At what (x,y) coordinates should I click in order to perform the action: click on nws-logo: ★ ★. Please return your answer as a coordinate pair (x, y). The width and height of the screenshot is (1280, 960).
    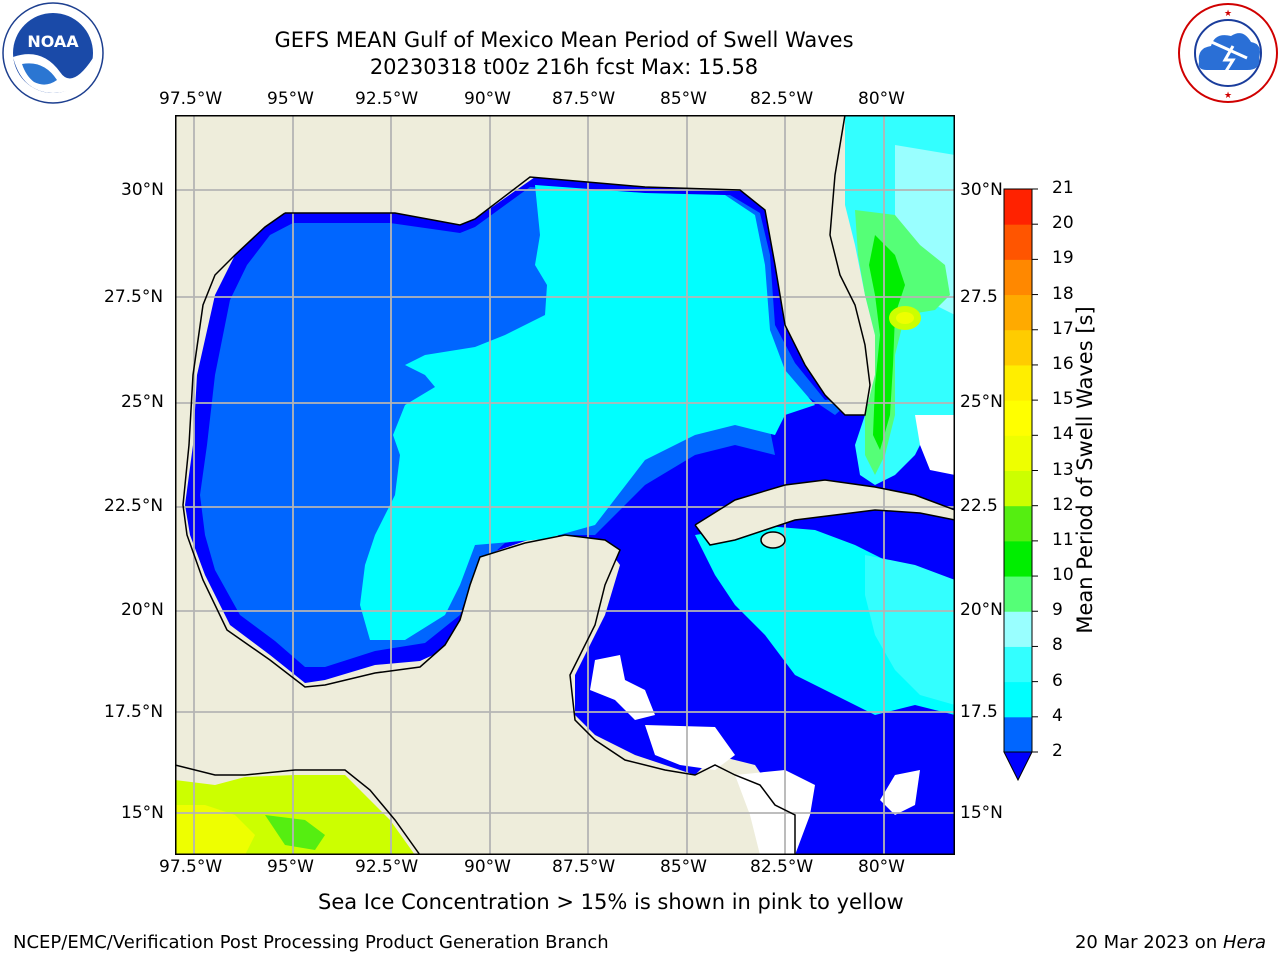
    Looking at the image, I should click on (1228, 53).